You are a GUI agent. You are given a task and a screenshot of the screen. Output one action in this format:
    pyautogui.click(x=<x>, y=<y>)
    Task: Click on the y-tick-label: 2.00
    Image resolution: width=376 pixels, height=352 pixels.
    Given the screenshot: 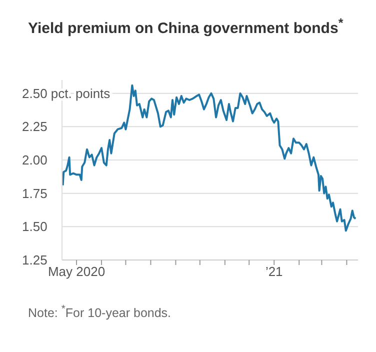 What is the action you would take?
    pyautogui.click(x=35, y=160)
    